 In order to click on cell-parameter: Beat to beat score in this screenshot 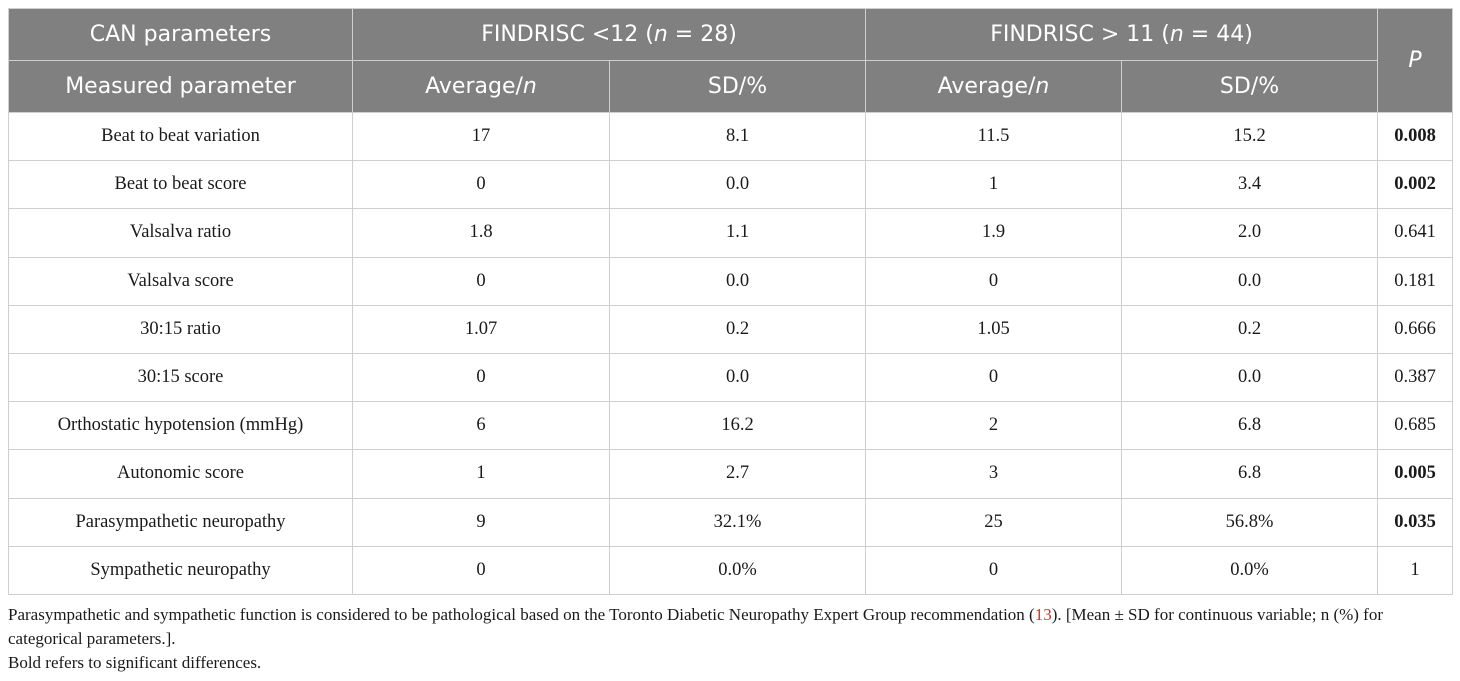, I will do `click(180, 185)`.